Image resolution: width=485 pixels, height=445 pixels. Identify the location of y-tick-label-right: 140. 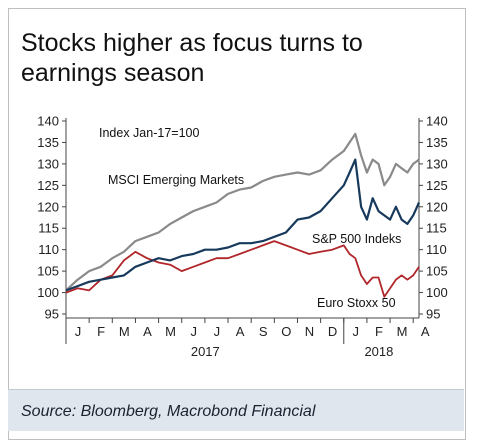
(437, 121).